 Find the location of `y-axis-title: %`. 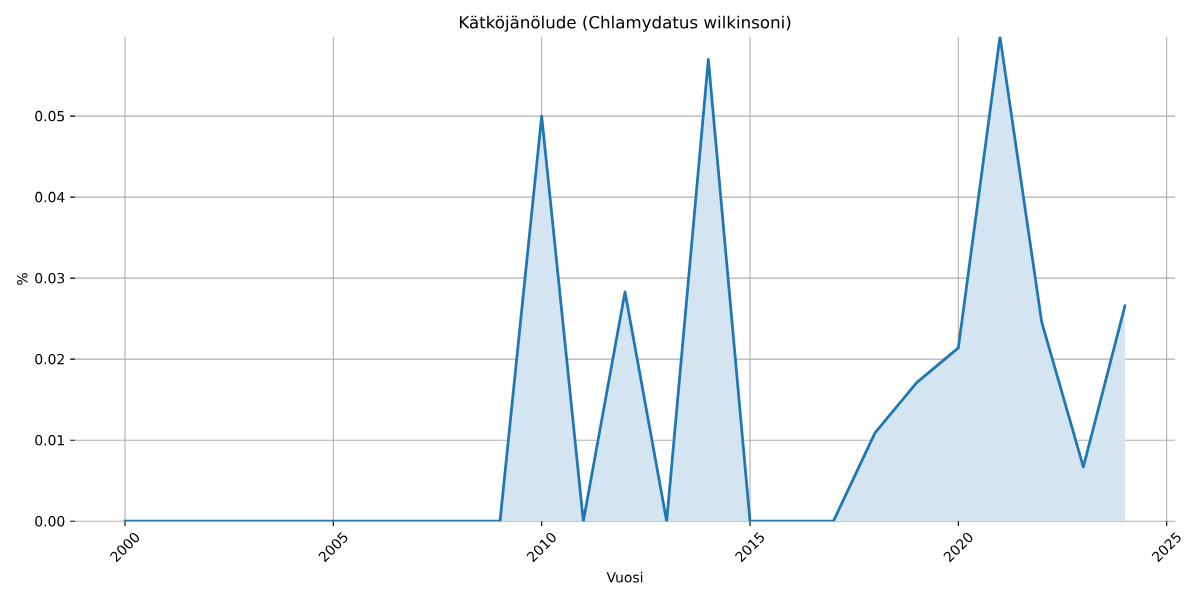

y-axis-title: % is located at coordinates (22, 279).